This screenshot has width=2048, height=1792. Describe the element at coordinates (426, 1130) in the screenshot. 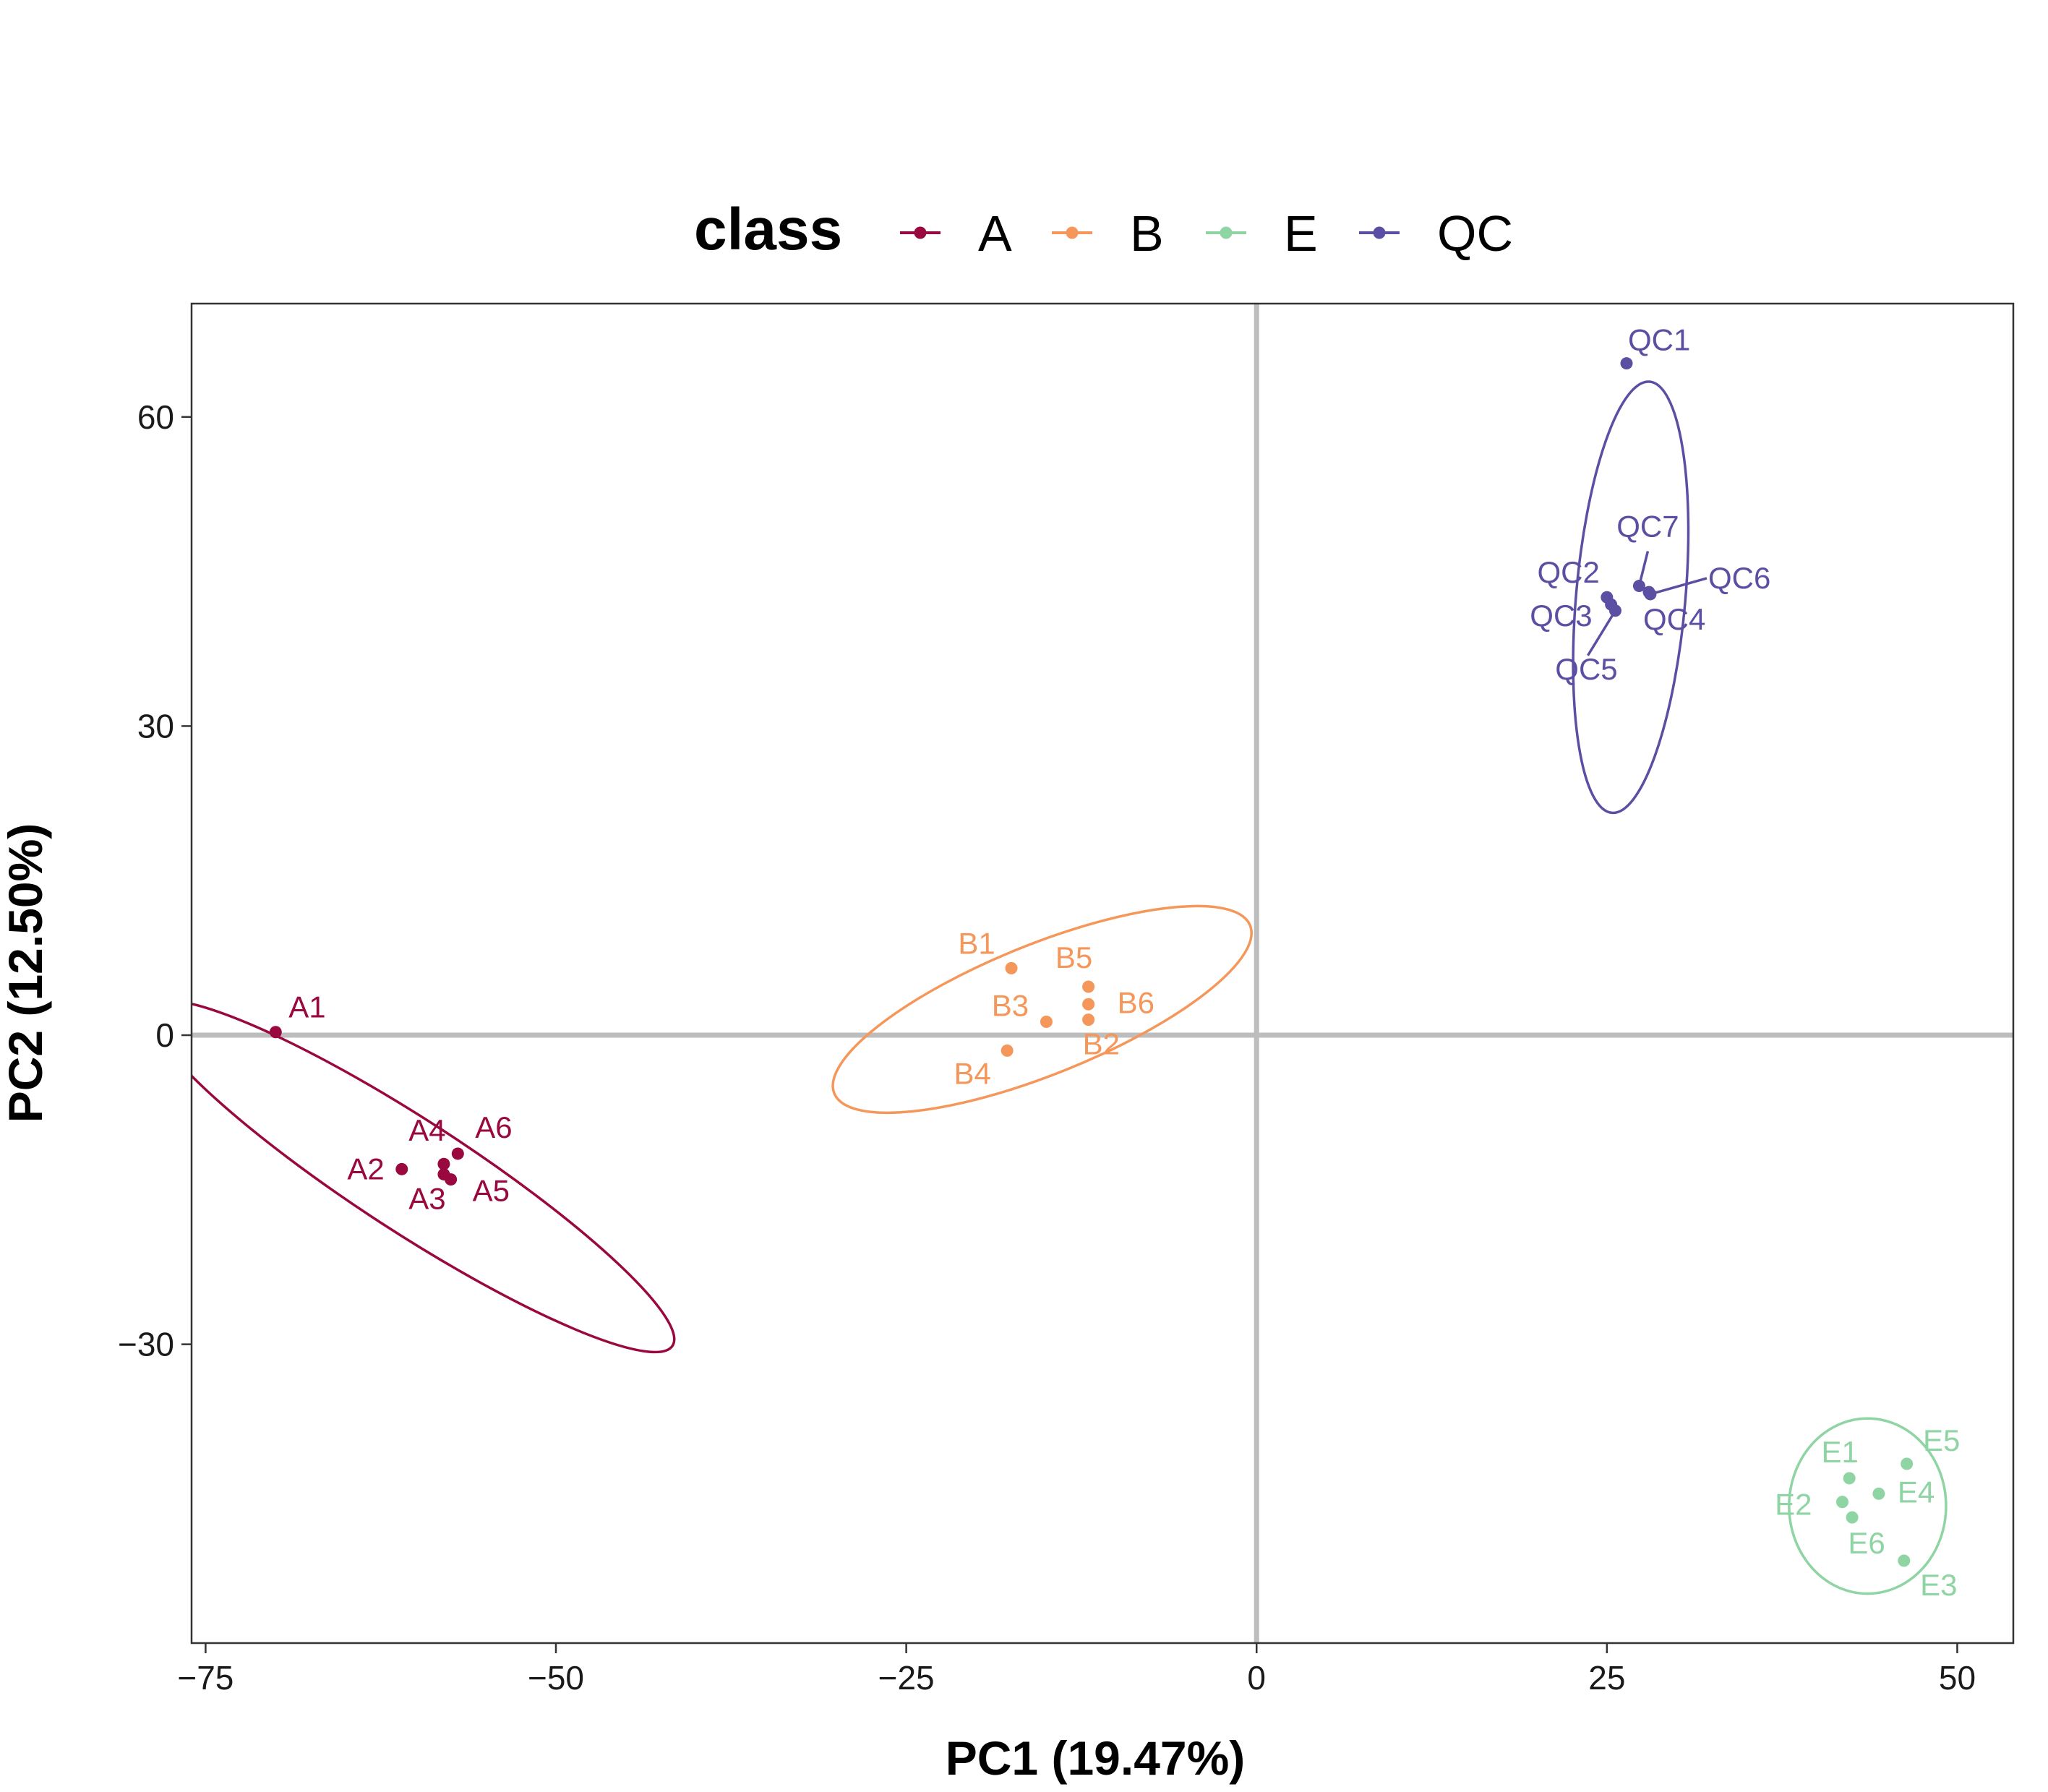

I see `label-a4: A4` at that location.